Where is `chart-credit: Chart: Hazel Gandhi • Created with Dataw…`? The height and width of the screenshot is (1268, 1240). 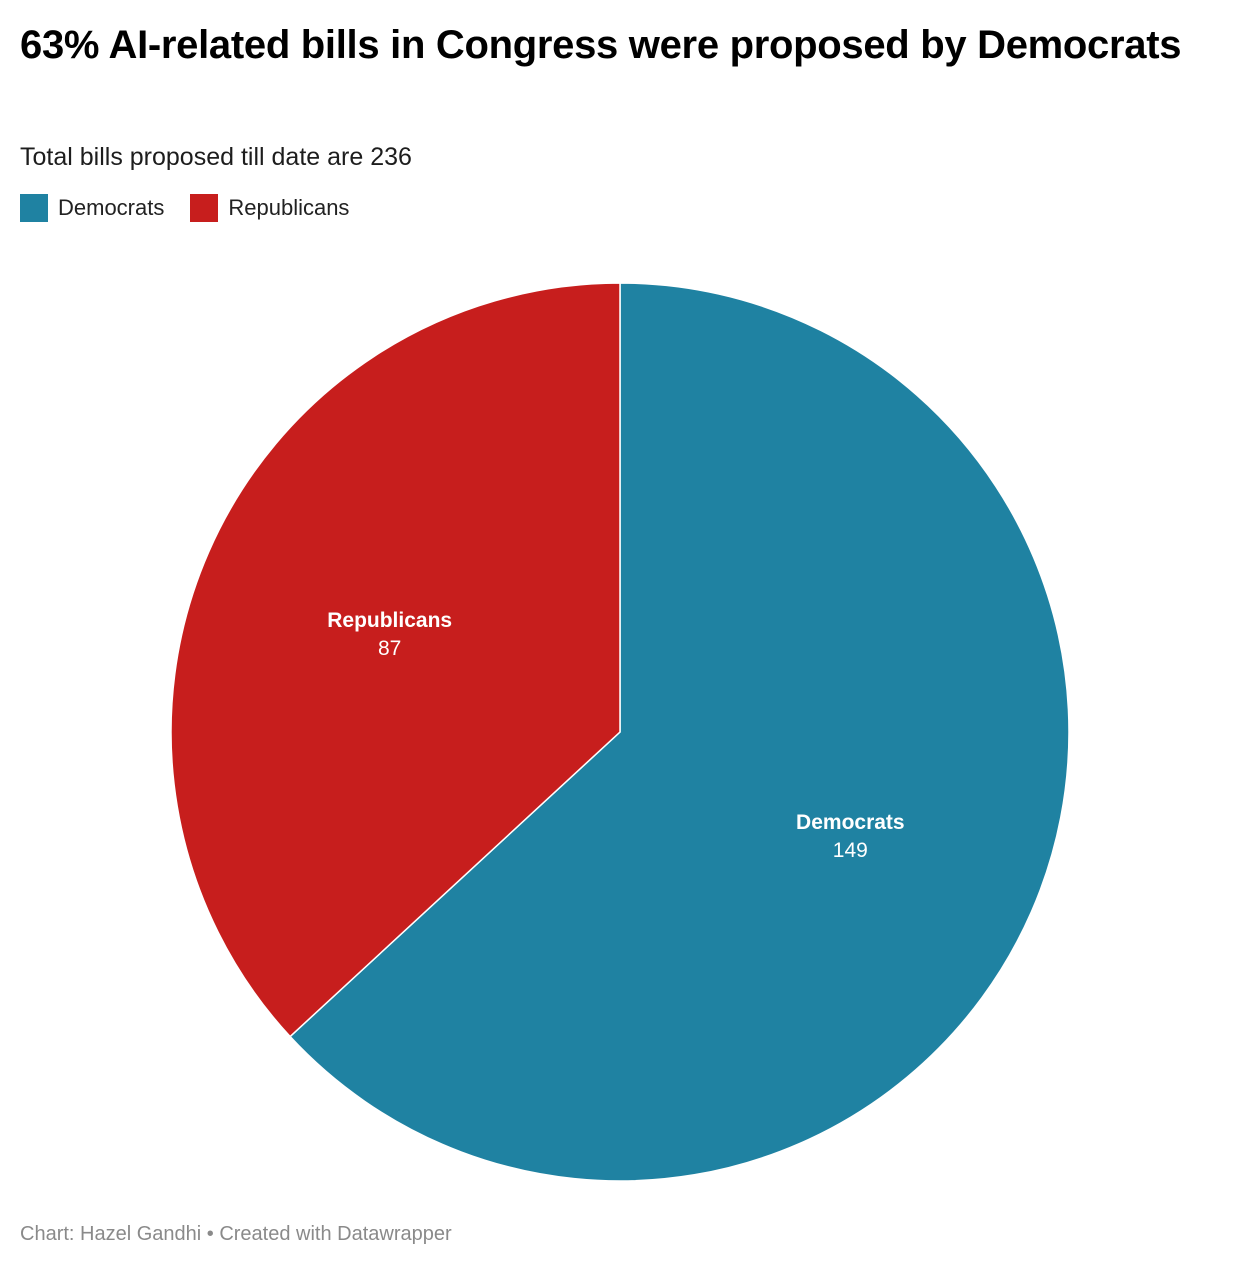 chart-credit: Chart: Hazel Gandhi • Created with Dataw… is located at coordinates (236, 1234).